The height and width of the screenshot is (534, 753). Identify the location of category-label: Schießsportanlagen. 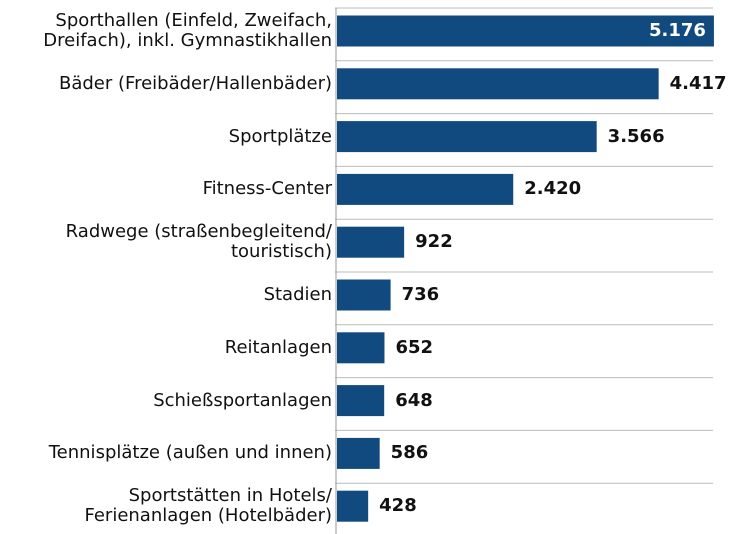
(242, 400).